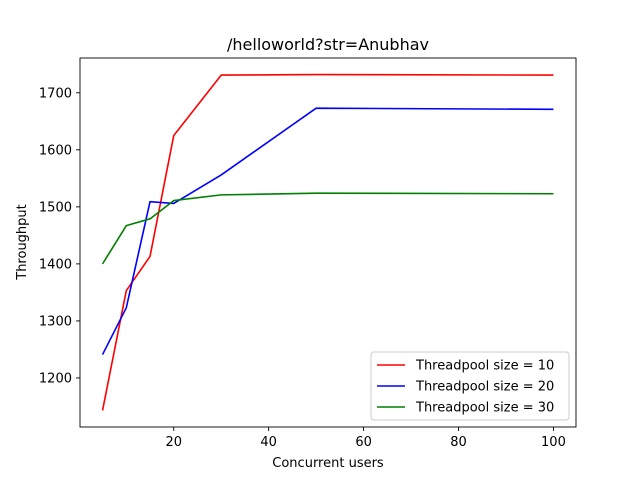  I want to click on chart-title: /helloworld?str=Anubhav, so click(328, 44).